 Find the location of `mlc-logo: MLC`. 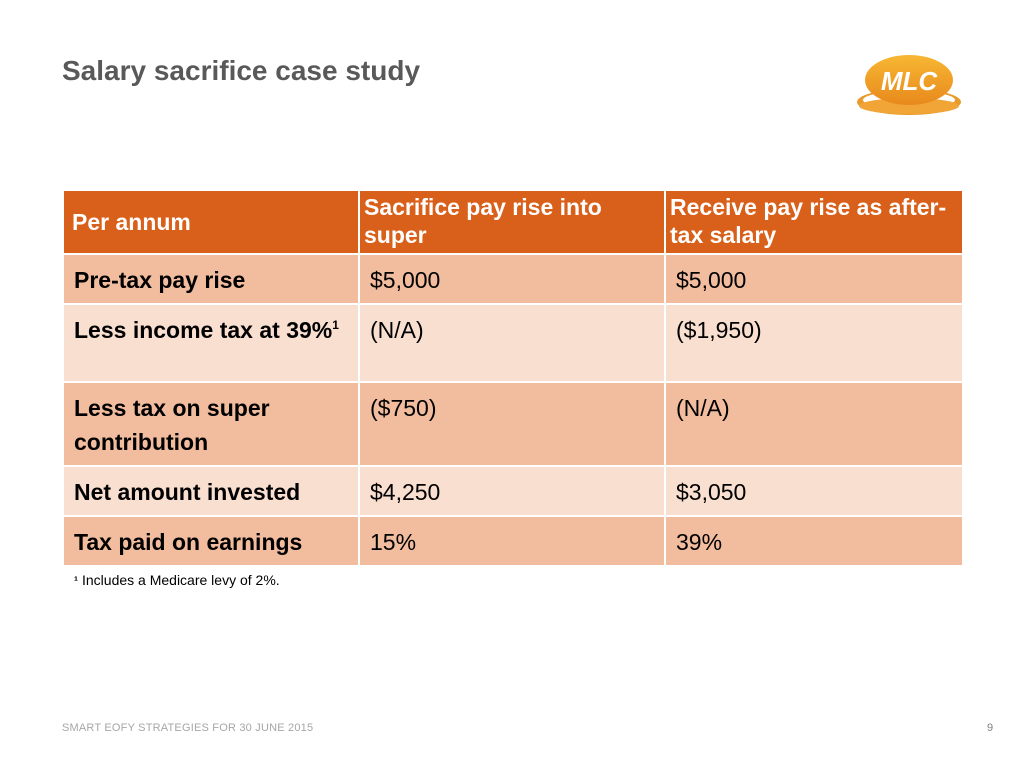

mlc-logo: MLC is located at coordinates (909, 85).